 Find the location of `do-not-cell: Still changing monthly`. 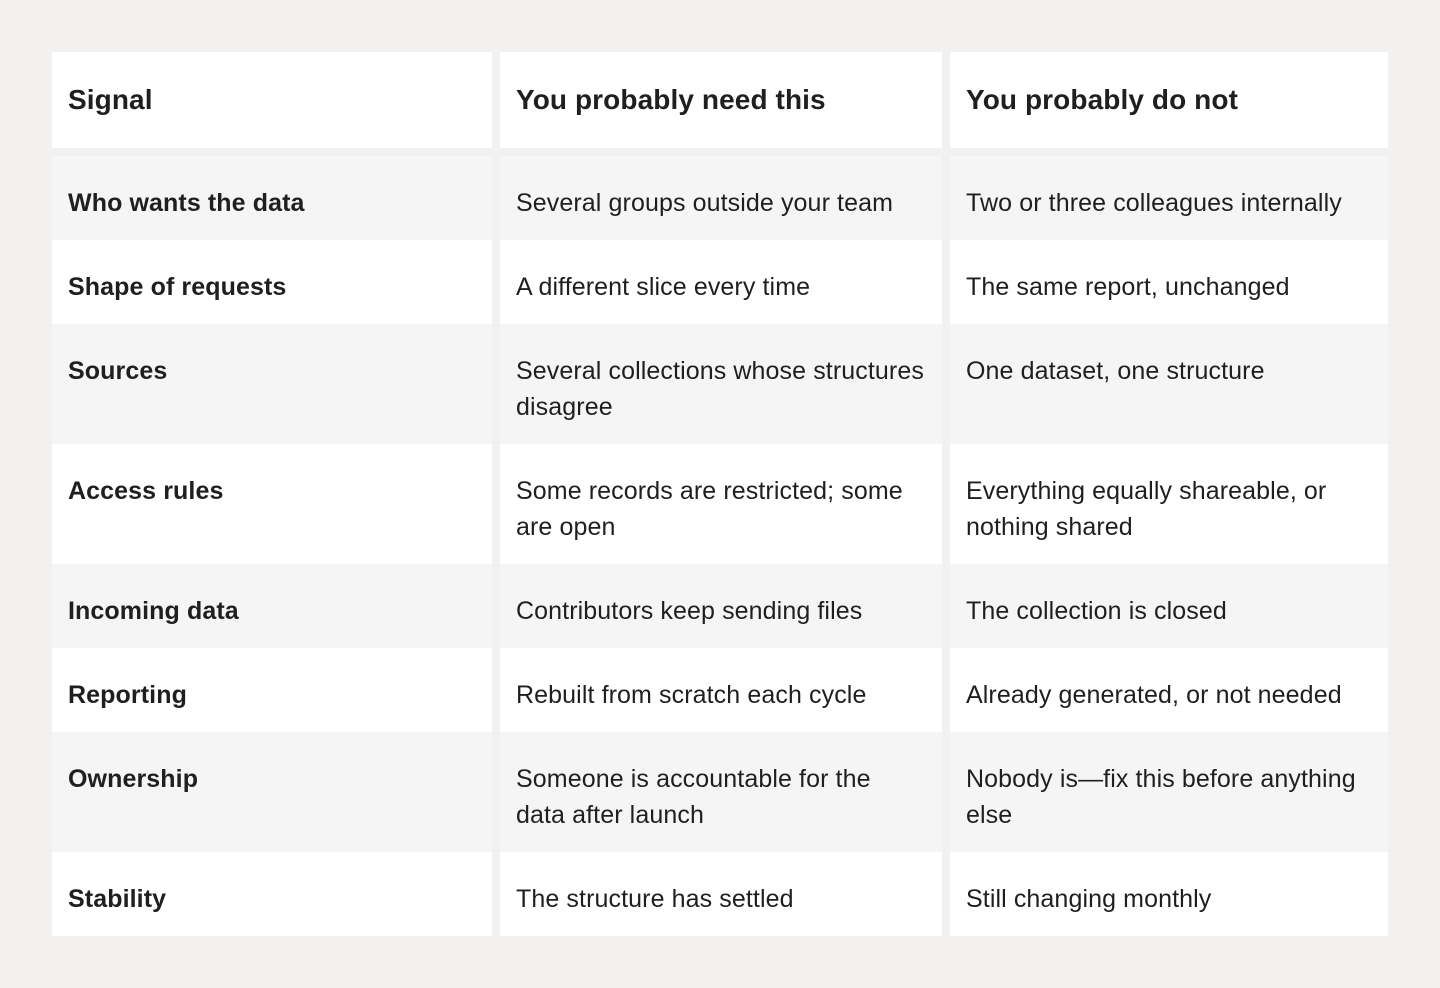

do-not-cell: Still changing monthly is located at coordinates (1169, 894).